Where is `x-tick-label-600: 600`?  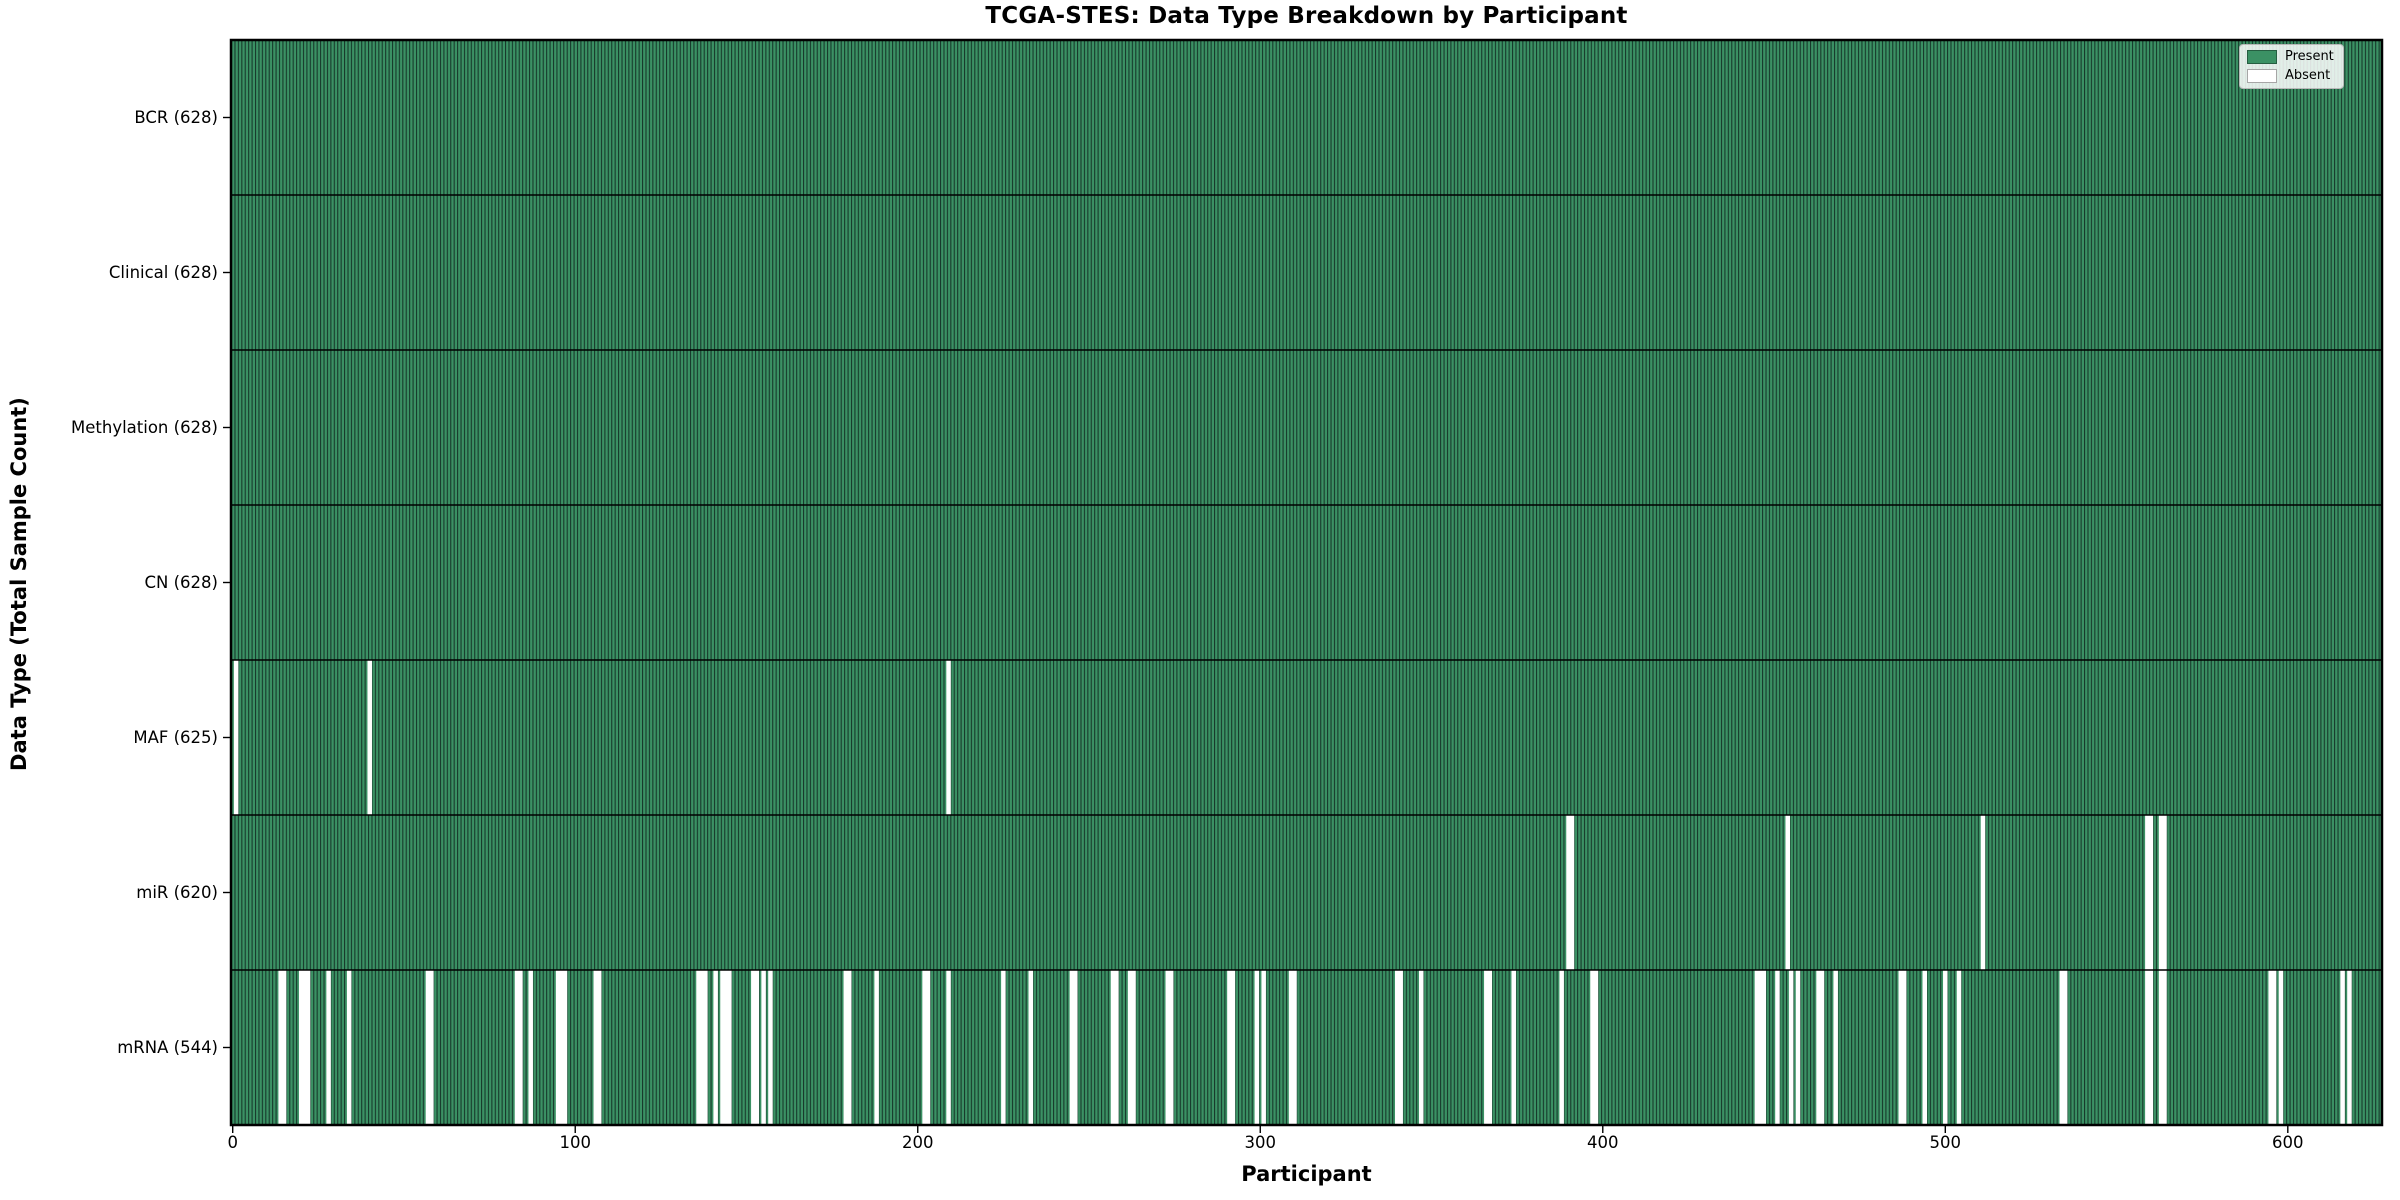 x-tick-label-600: 600 is located at coordinates (2288, 1142).